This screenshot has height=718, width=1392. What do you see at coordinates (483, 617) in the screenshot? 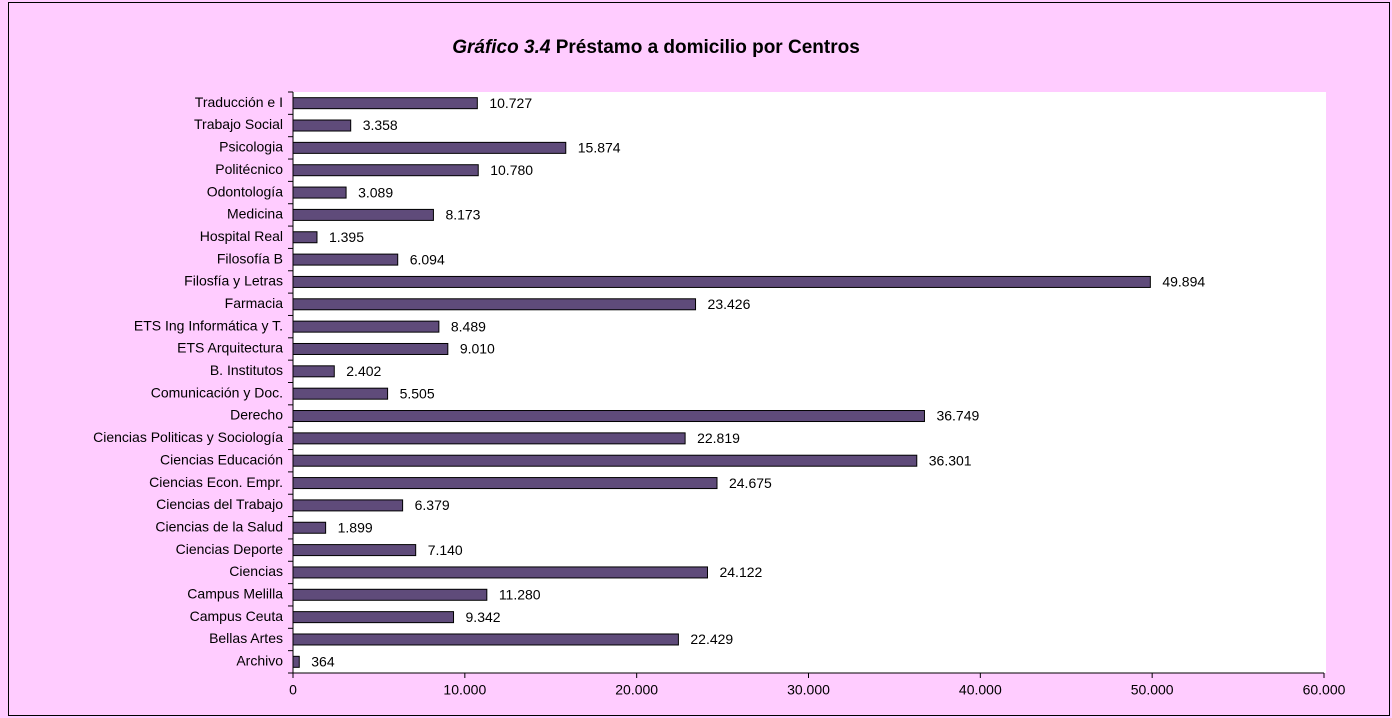
I see `value-label: 9.342` at bounding box center [483, 617].